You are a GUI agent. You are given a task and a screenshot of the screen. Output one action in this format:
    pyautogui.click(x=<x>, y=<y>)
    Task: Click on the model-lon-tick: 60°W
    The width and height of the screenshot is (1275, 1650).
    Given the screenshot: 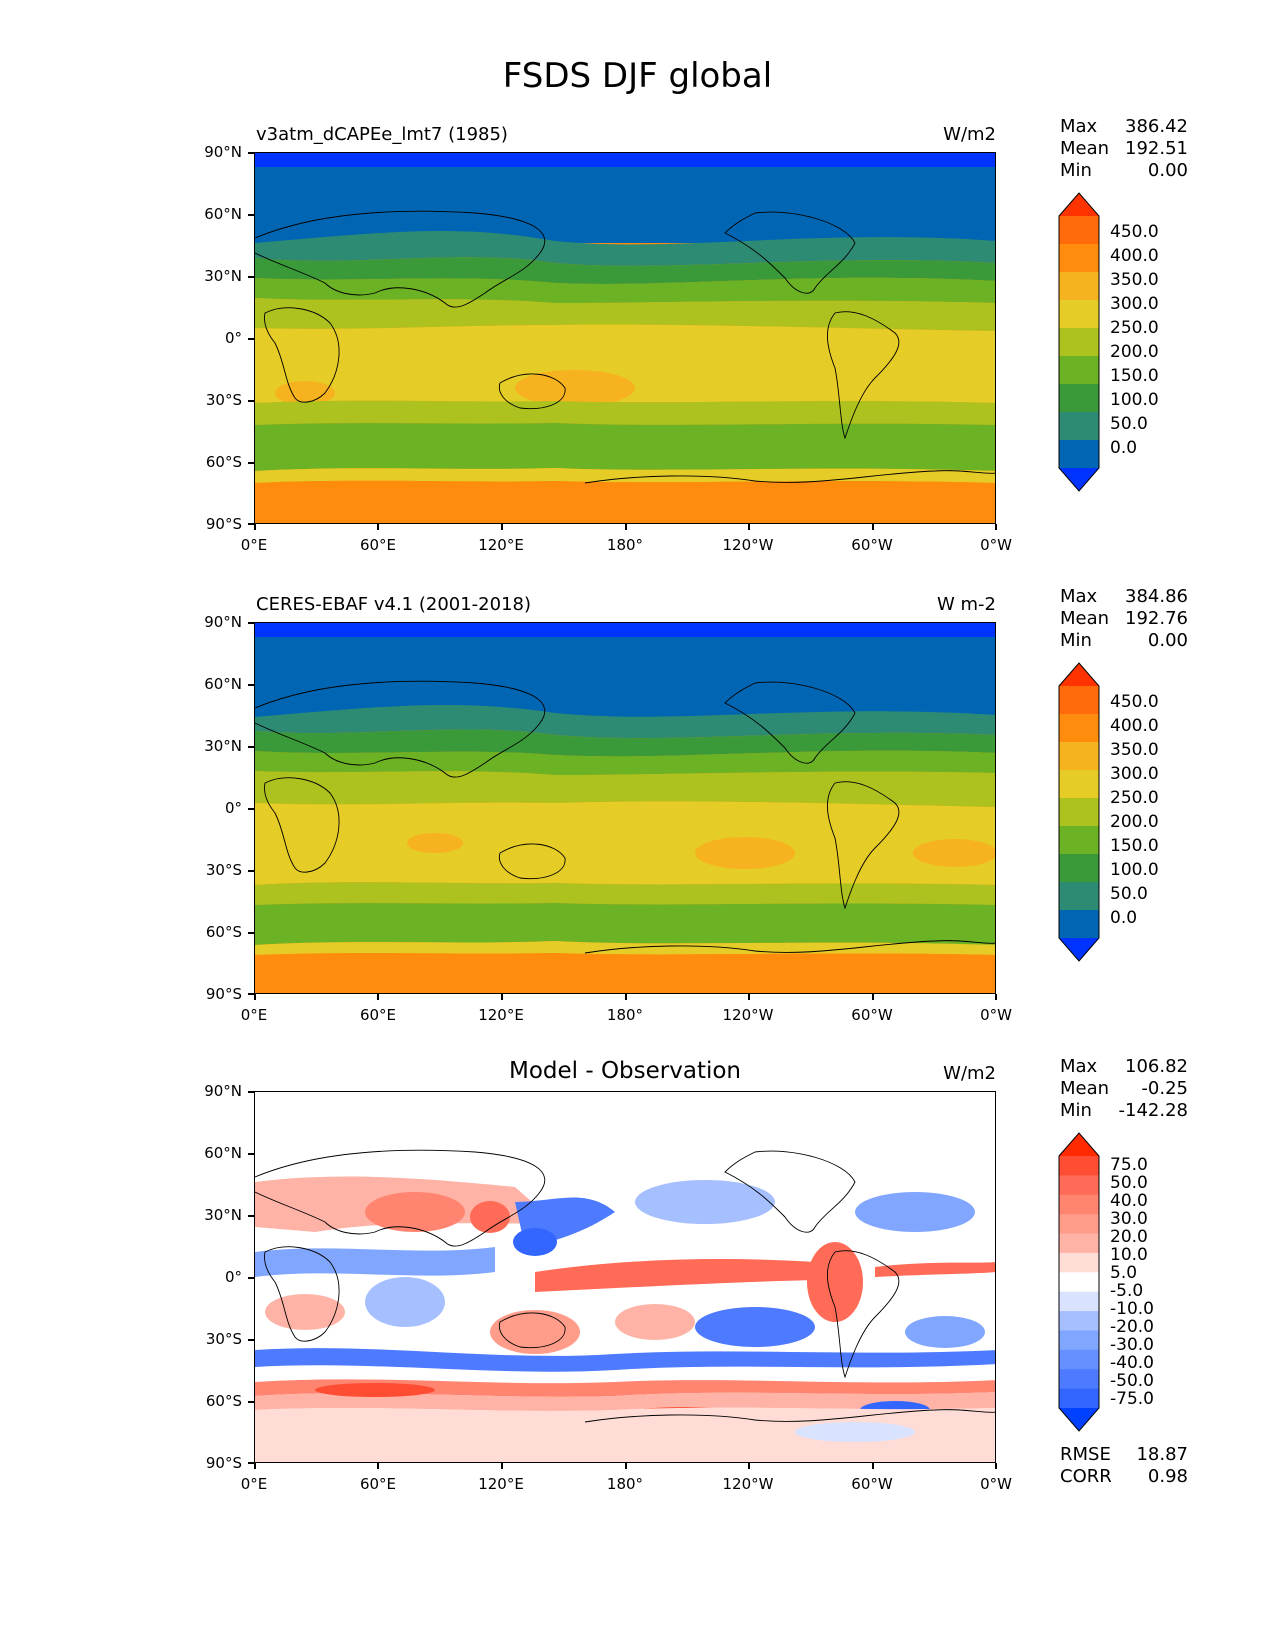 What is the action you would take?
    pyautogui.click(x=872, y=545)
    